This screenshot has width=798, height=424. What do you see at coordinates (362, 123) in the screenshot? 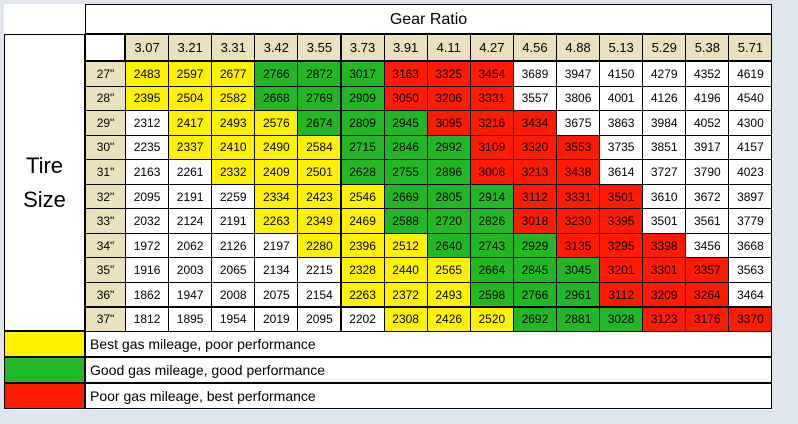
I see `rpm-cell: 2809` at bounding box center [362, 123].